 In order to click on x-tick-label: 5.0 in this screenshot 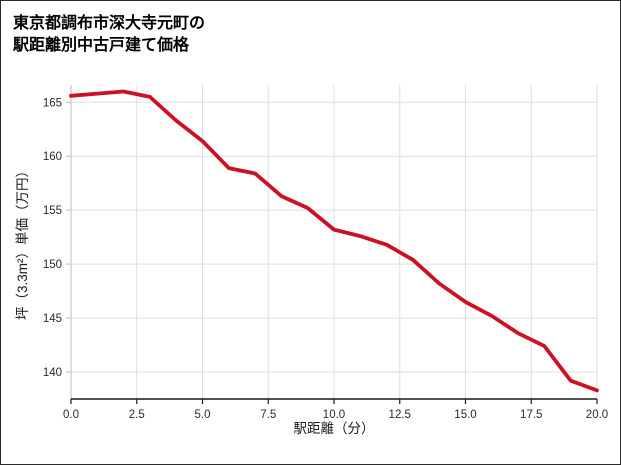, I will do `click(203, 415)`.